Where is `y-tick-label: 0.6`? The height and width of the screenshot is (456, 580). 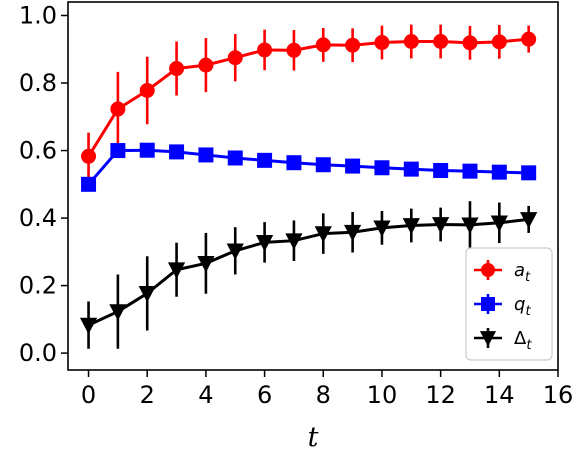 y-tick-label: 0.6 is located at coordinates (38, 151).